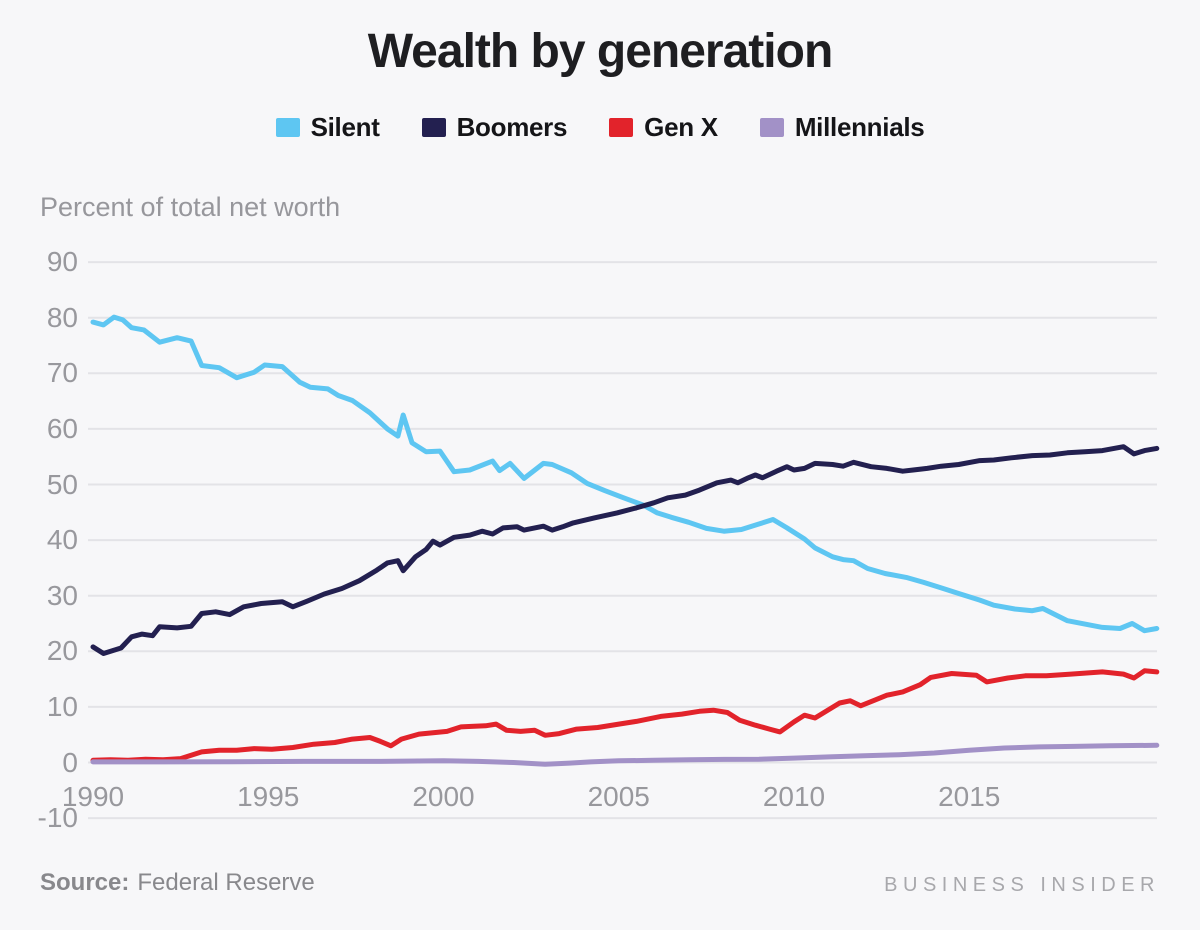  Describe the element at coordinates (625, 754) in the screenshot. I see `series-line-millennials` at that location.